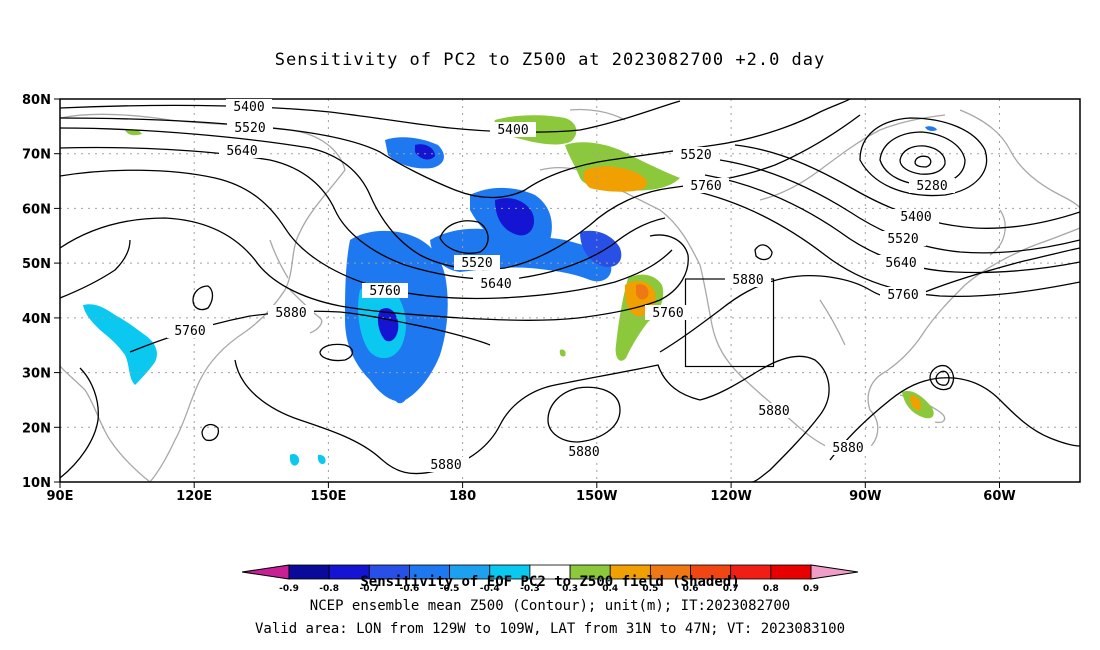 The height and width of the screenshot is (650, 1100). Describe the element at coordinates (36, 100) in the screenshot. I see `lat-label: 80N` at that location.